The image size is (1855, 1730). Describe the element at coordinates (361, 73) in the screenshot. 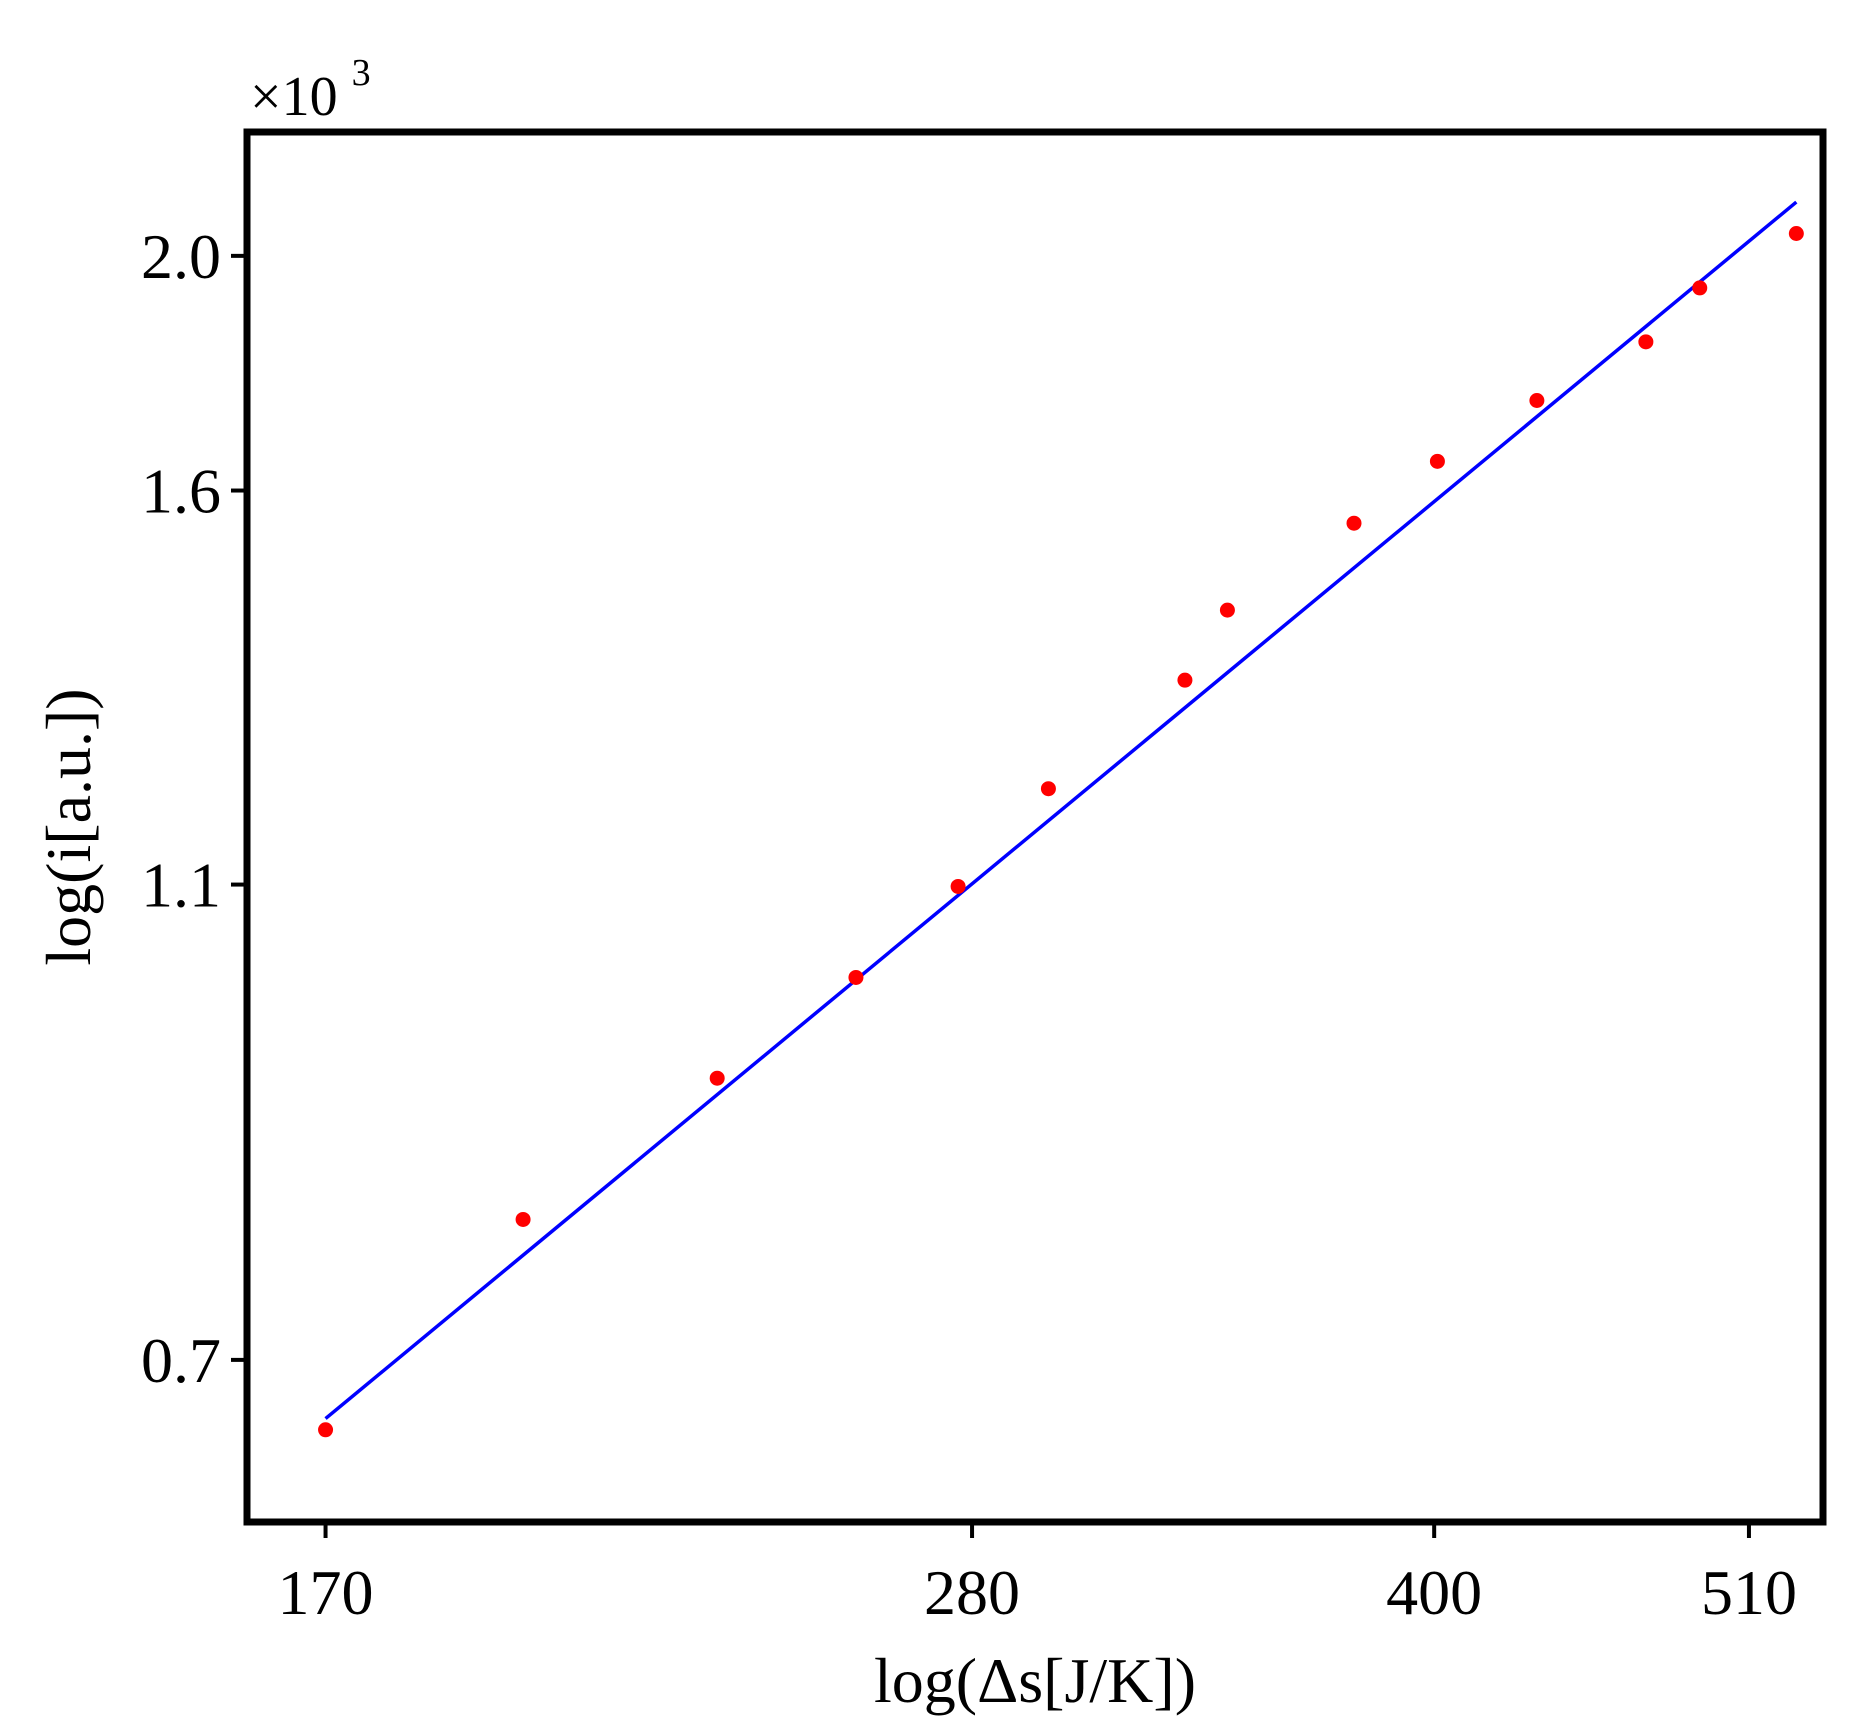

I see `y-multiplier-exponent: 3` at that location.